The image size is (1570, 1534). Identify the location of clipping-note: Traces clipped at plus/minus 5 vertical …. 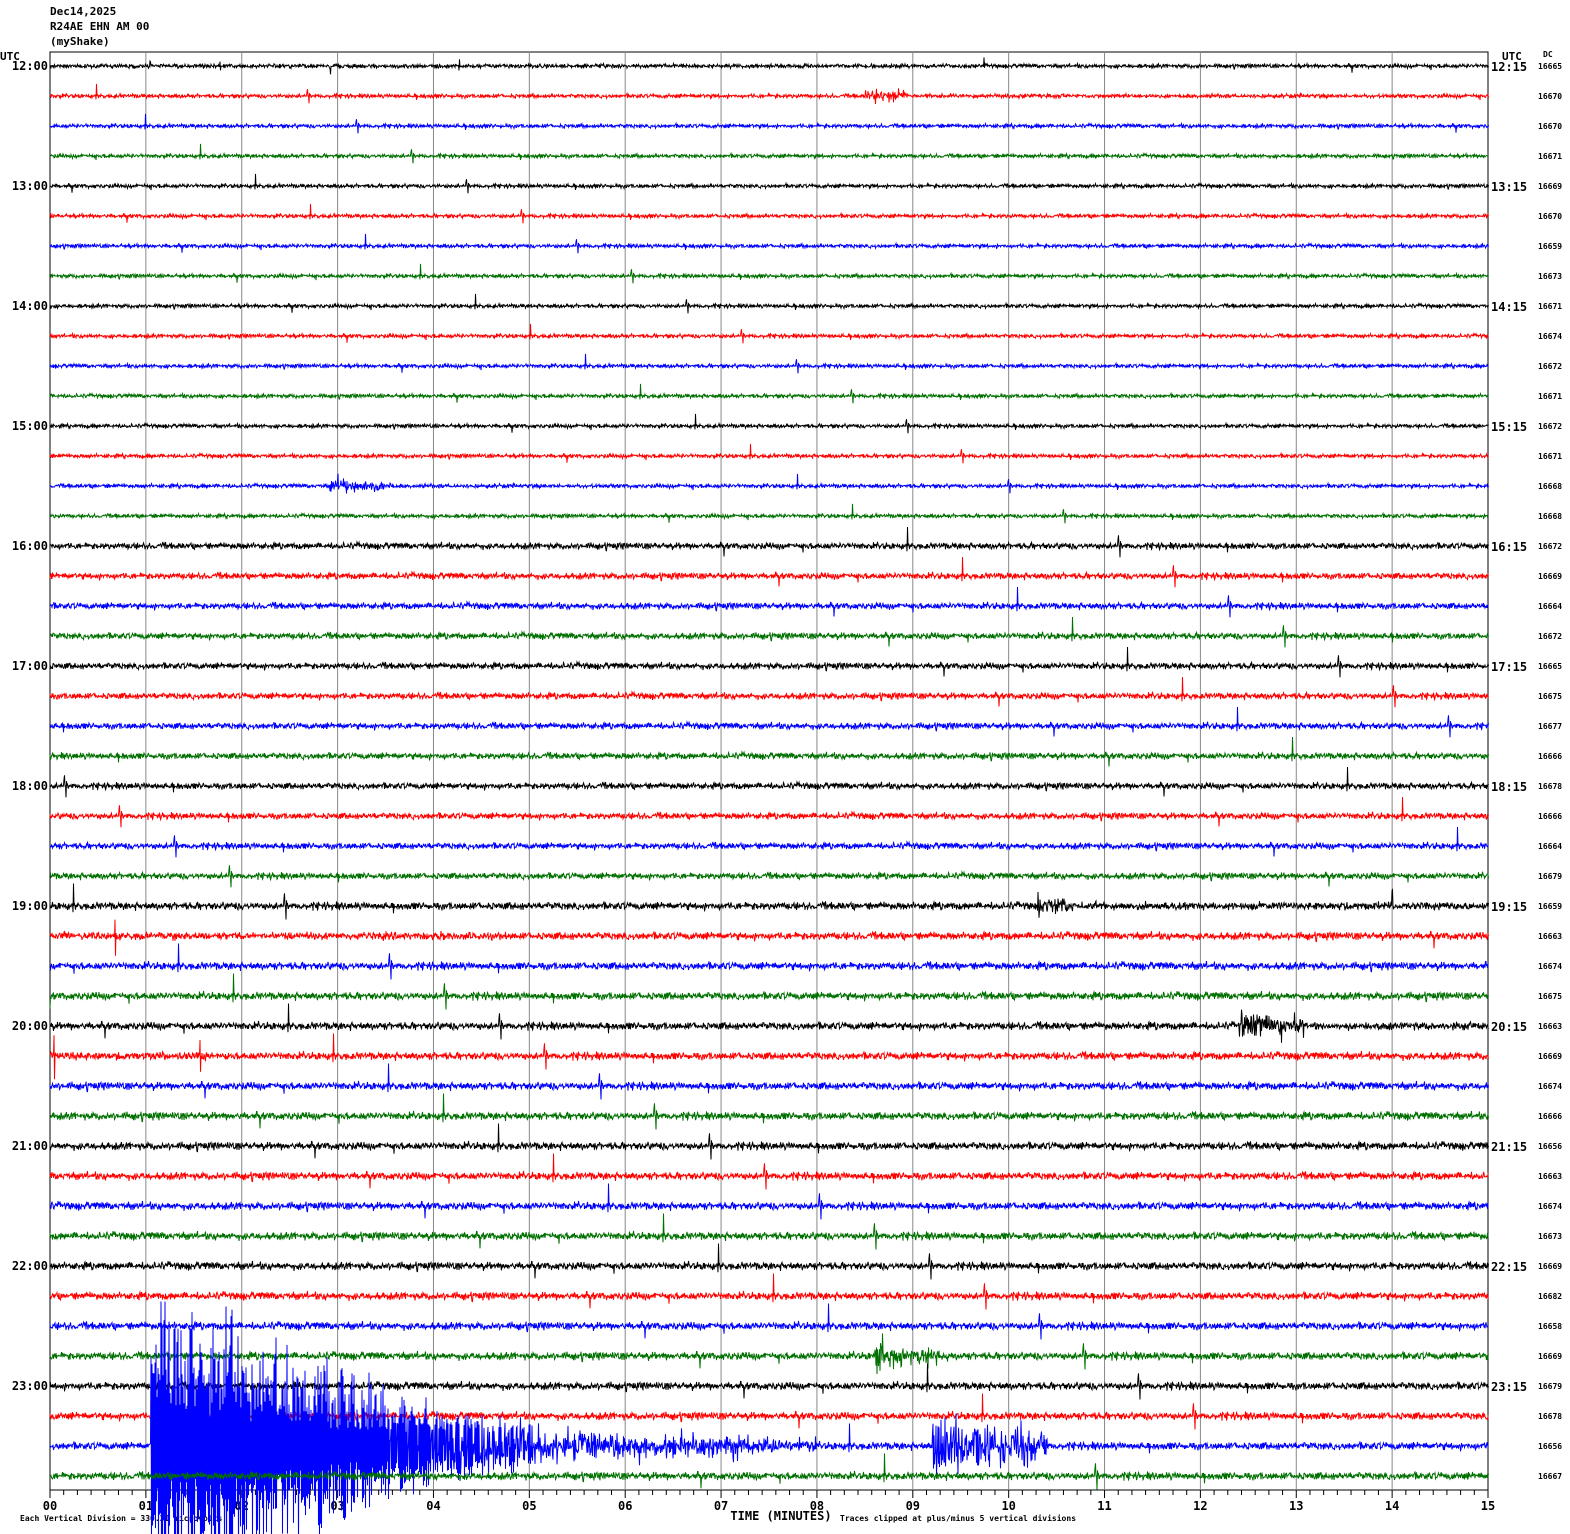
(958, 1518).